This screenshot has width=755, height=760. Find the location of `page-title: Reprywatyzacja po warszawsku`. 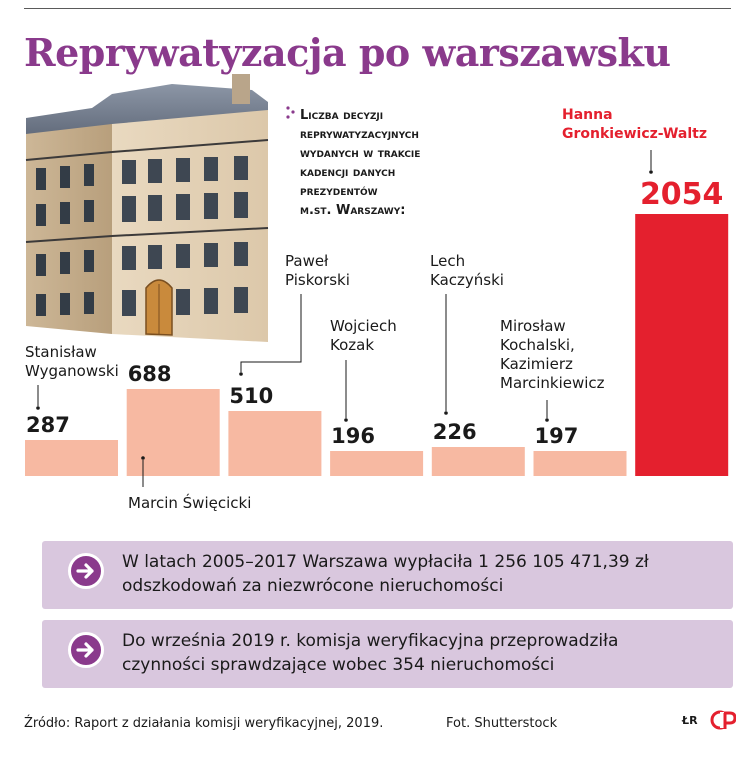

page-title: Reprywatyzacja po warszawsku is located at coordinates (347, 52).